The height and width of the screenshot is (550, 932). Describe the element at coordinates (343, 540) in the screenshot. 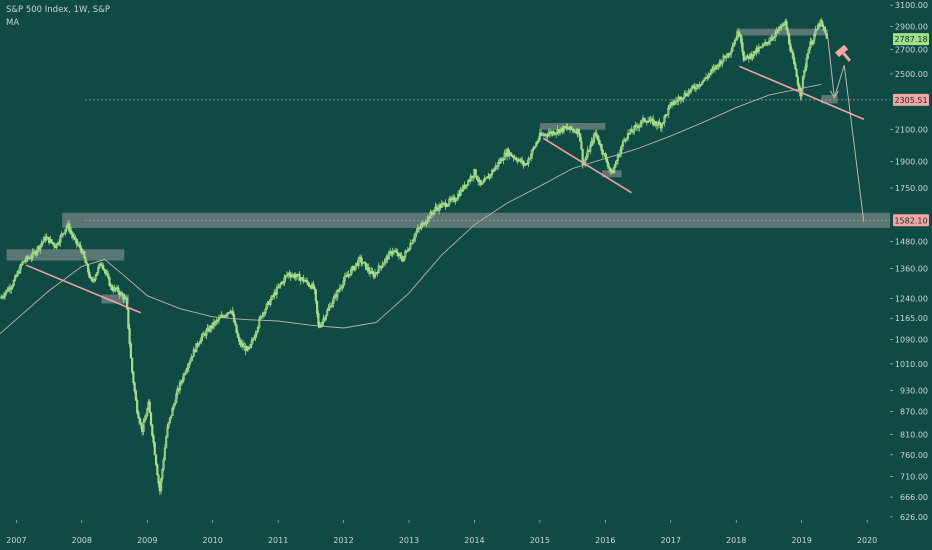

I see `x-tick-label: 2012` at that location.